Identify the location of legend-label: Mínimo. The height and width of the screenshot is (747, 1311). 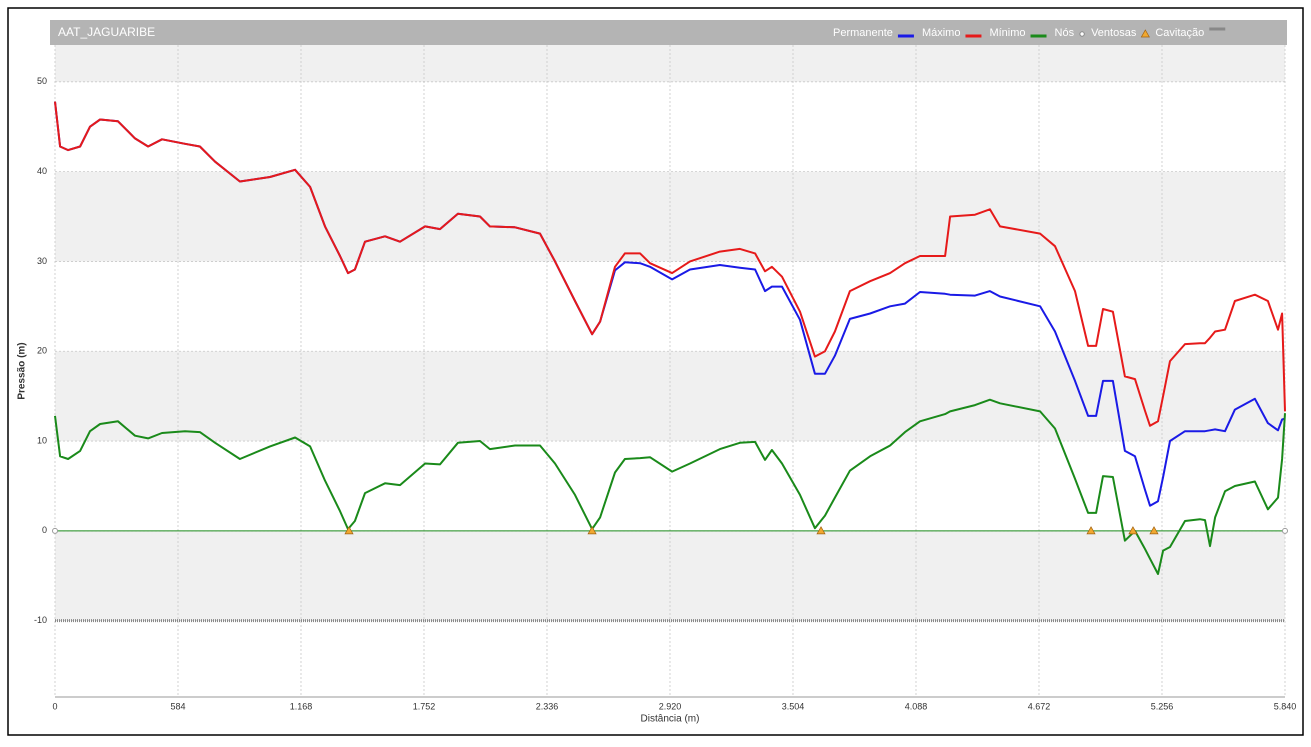
(1007, 33).